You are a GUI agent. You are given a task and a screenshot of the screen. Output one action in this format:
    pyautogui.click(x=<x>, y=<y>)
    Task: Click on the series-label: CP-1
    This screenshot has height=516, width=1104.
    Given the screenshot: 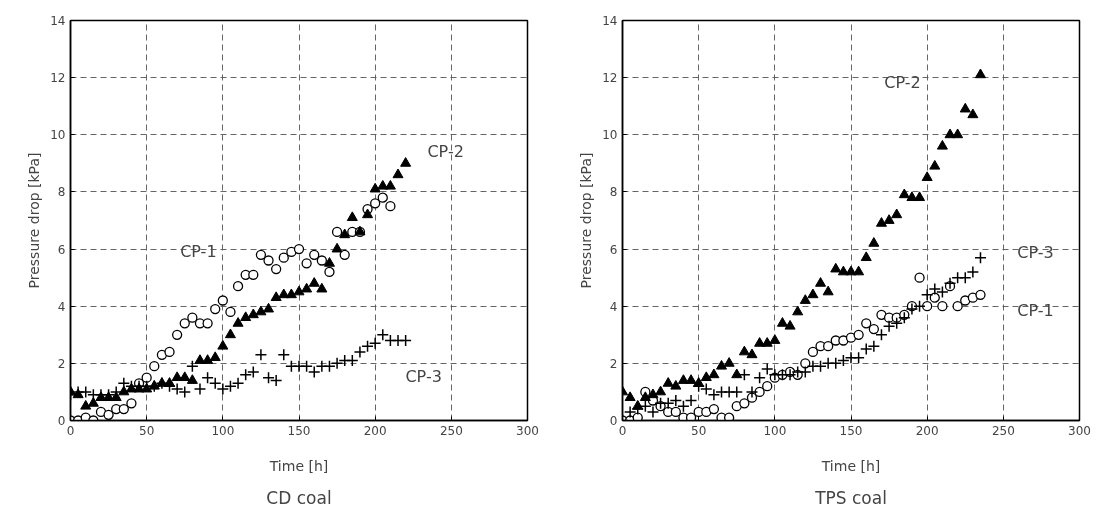 What is the action you would take?
    pyautogui.click(x=198, y=252)
    